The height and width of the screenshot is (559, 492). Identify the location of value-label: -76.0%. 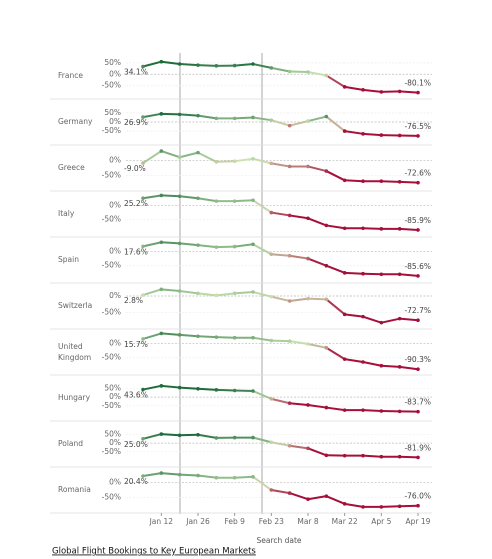
(417, 496).